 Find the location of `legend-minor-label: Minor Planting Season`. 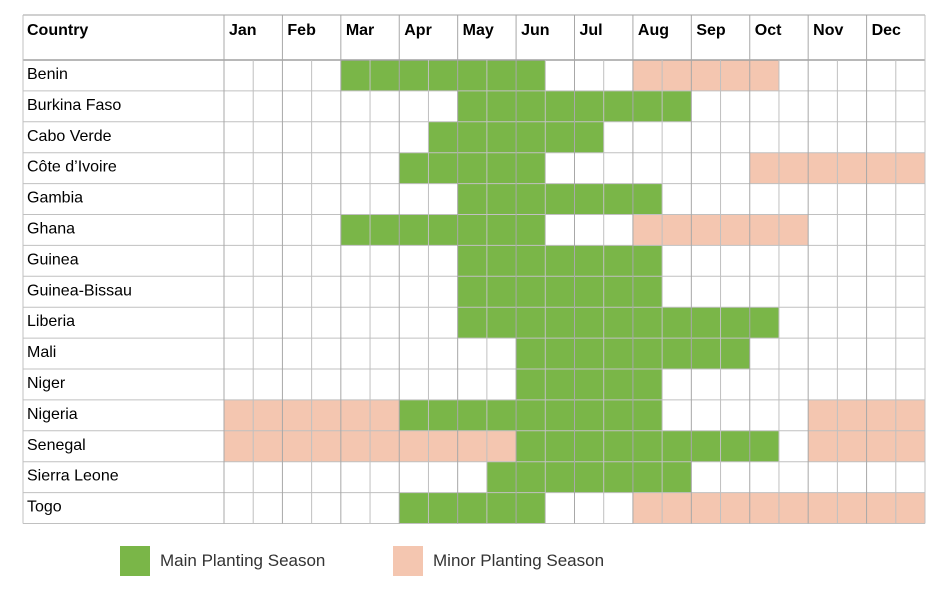

legend-minor-label: Minor Planting Season is located at coordinates (519, 560).